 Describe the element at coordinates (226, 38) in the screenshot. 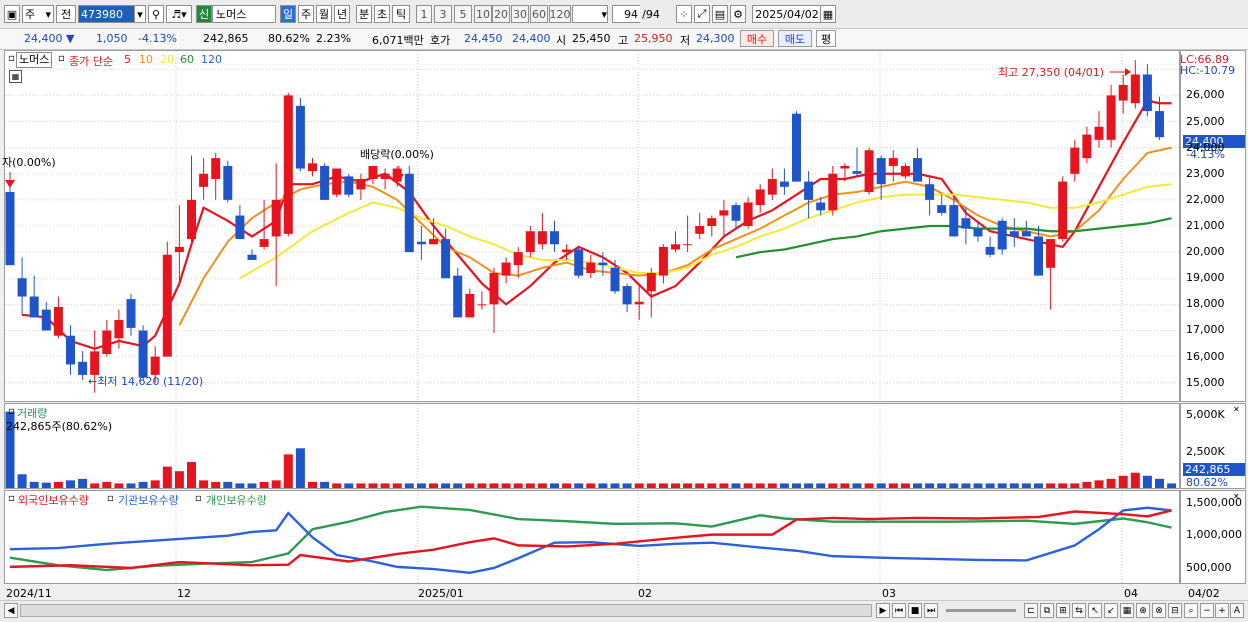

I see `volume-value: 242,865` at that location.